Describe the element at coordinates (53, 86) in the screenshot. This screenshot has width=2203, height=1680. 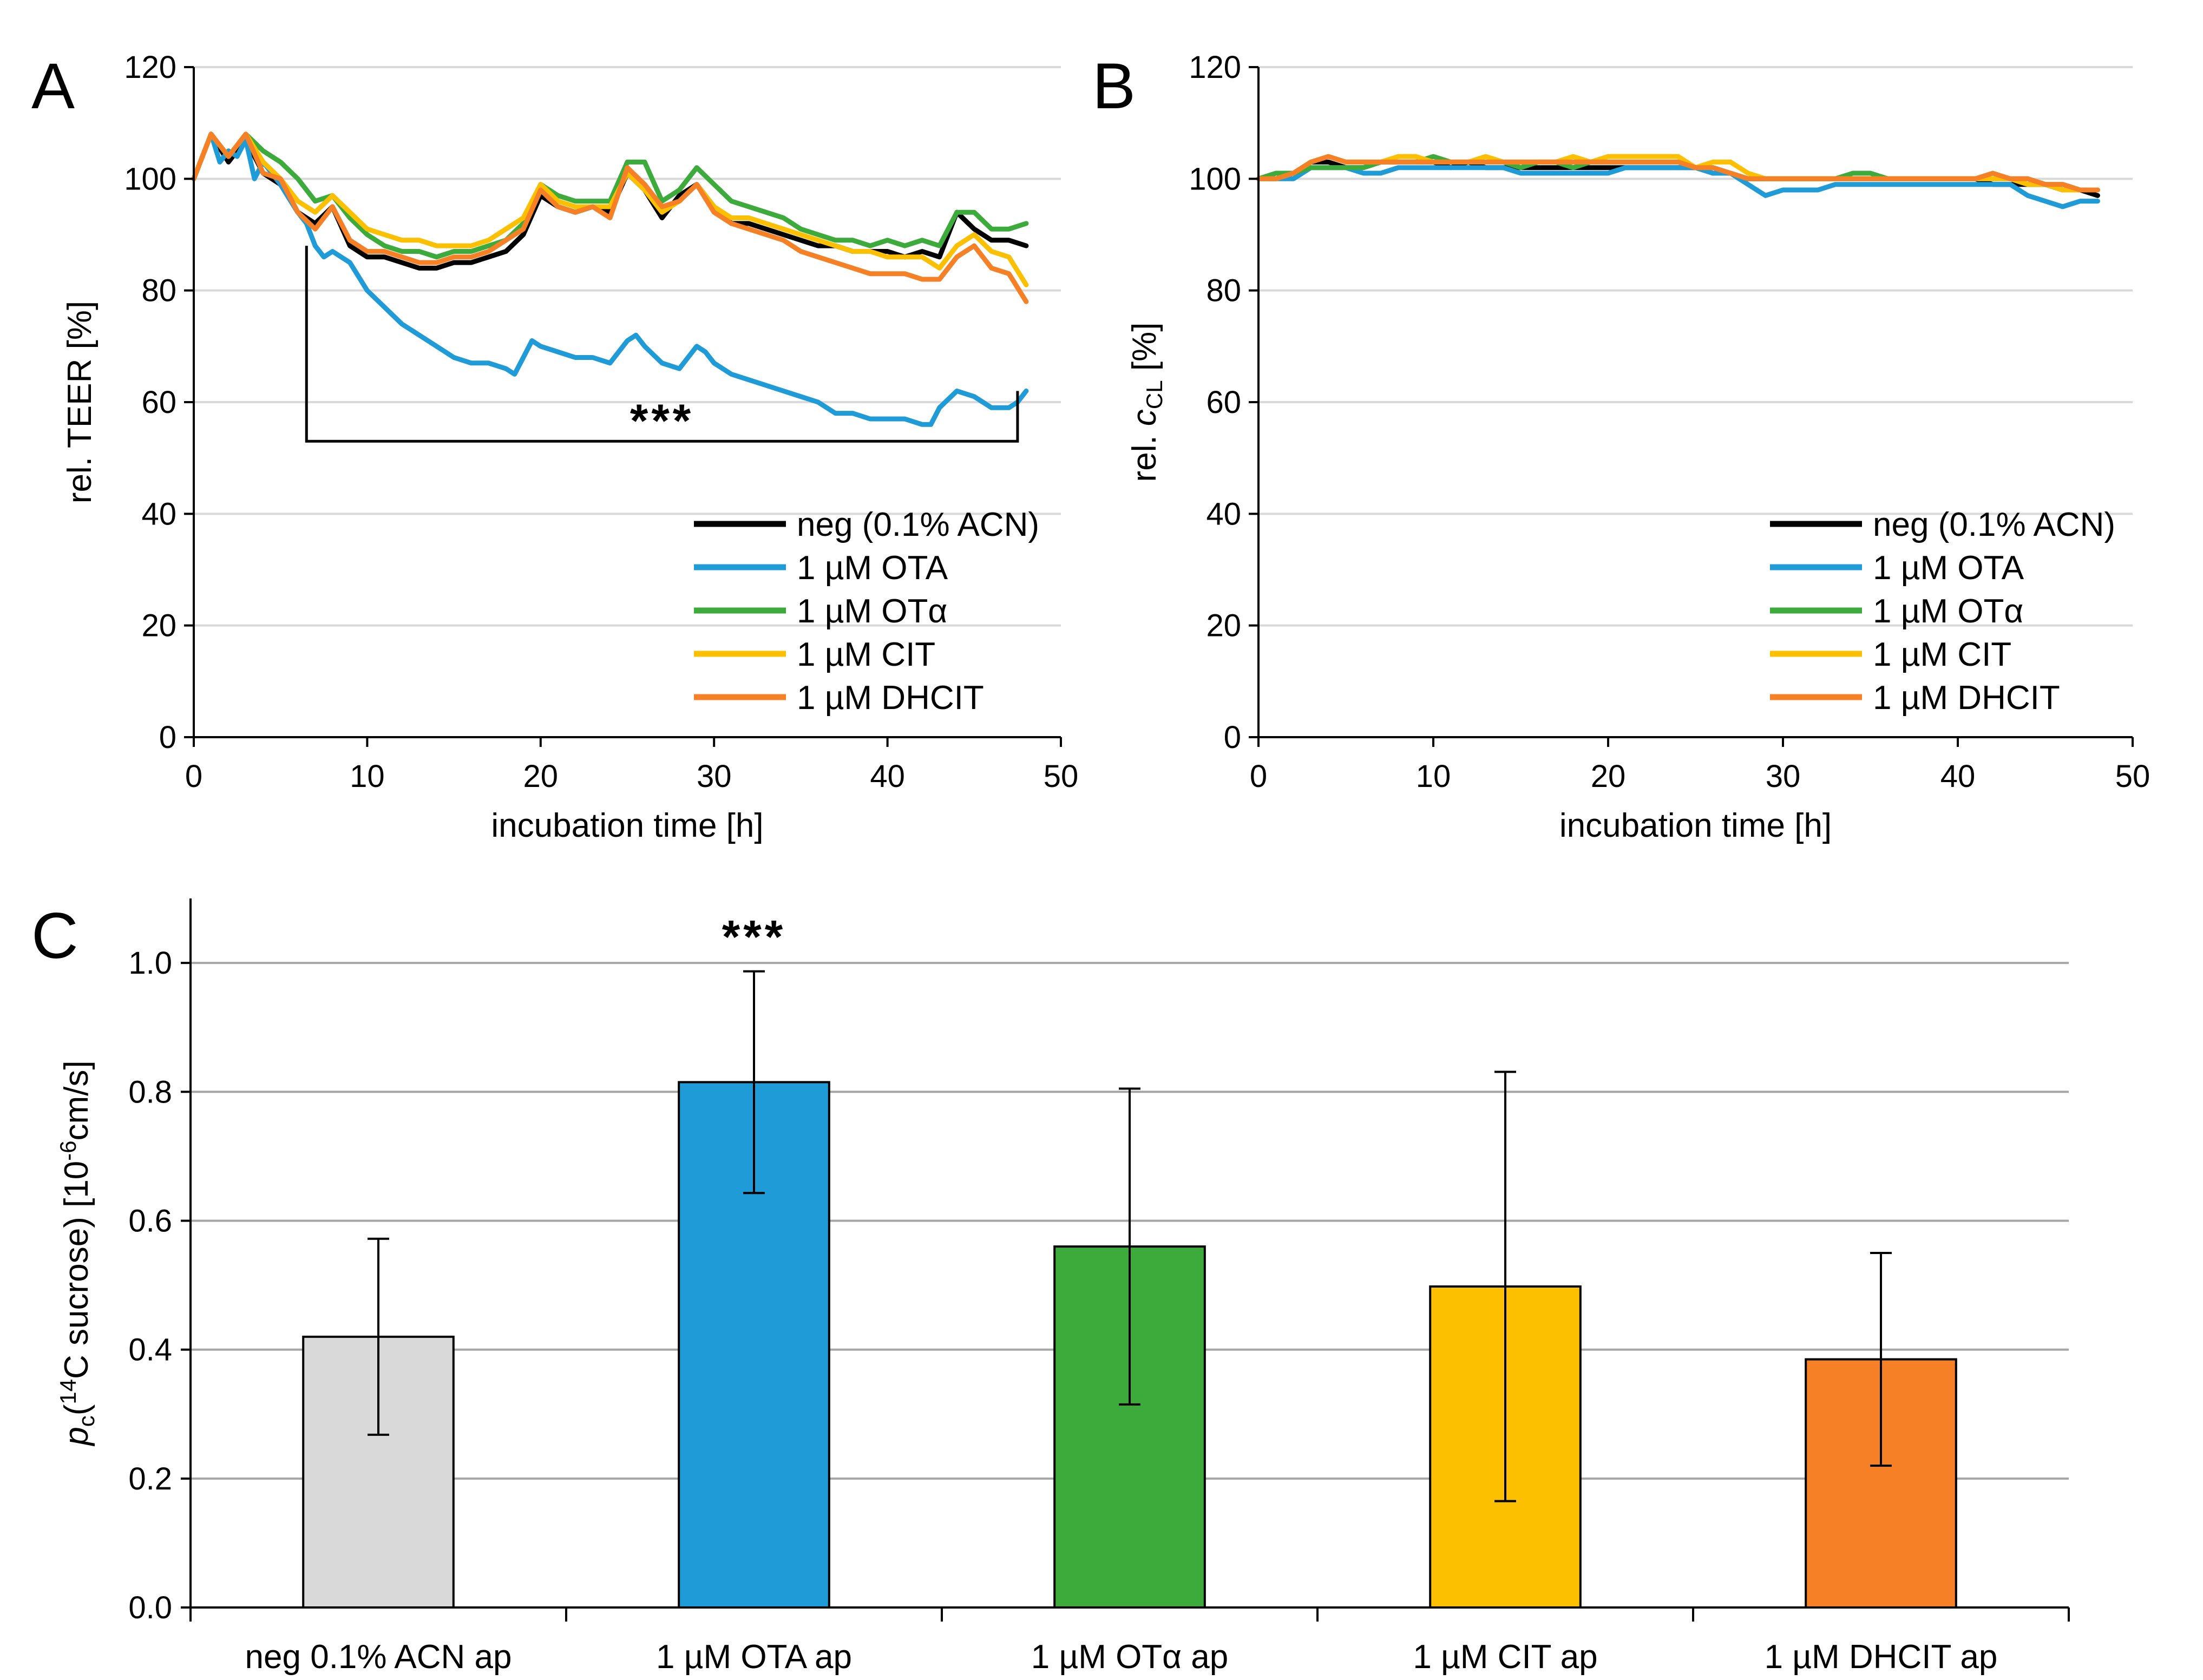
I see `panel-label-a: A` at that location.